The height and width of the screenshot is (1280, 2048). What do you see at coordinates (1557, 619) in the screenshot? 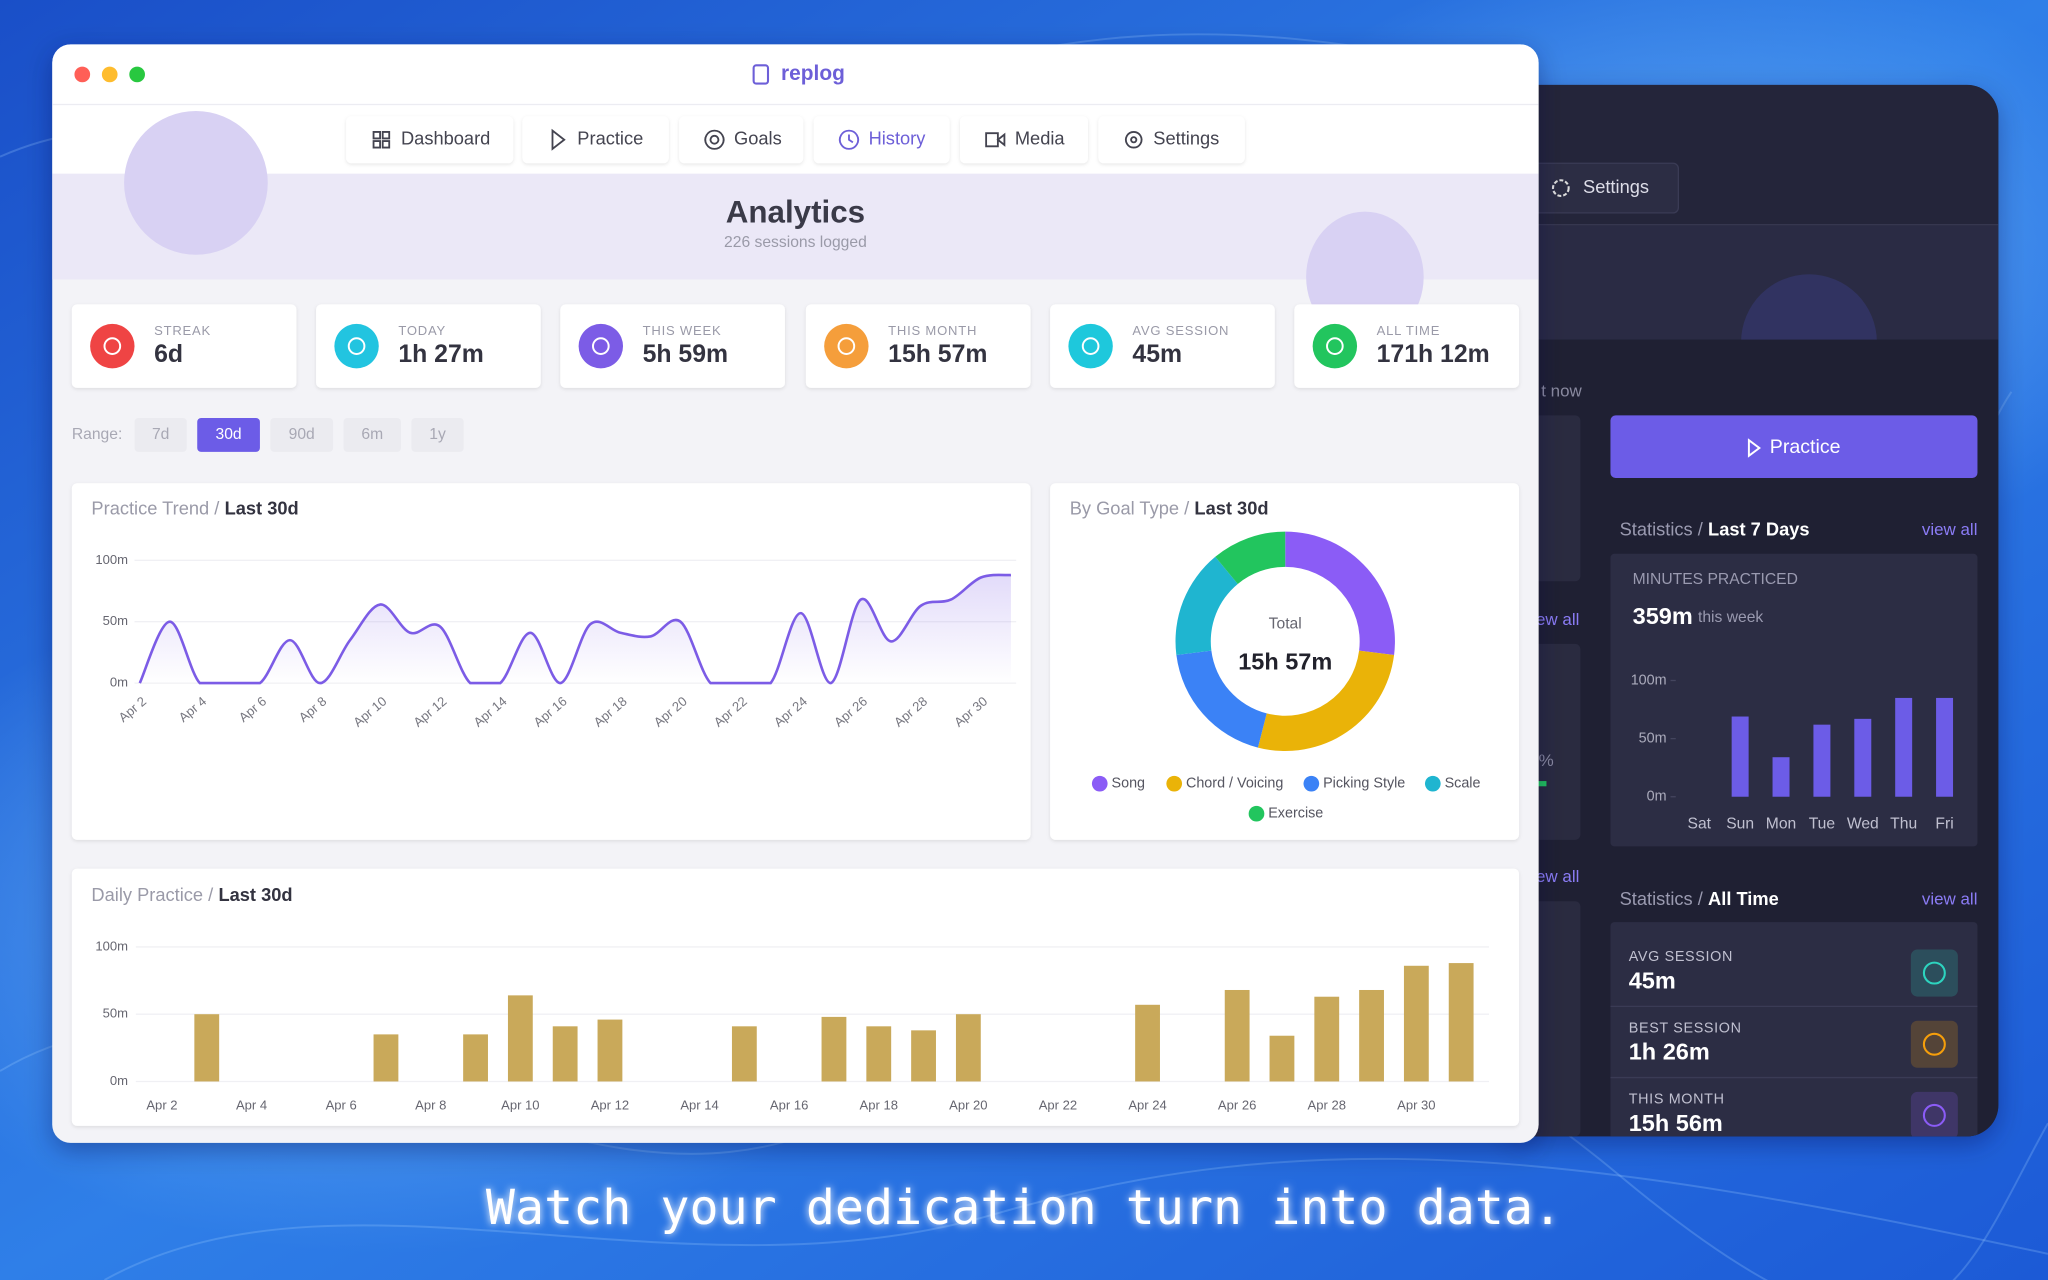
I see `clipped-text: ew all` at bounding box center [1557, 619].